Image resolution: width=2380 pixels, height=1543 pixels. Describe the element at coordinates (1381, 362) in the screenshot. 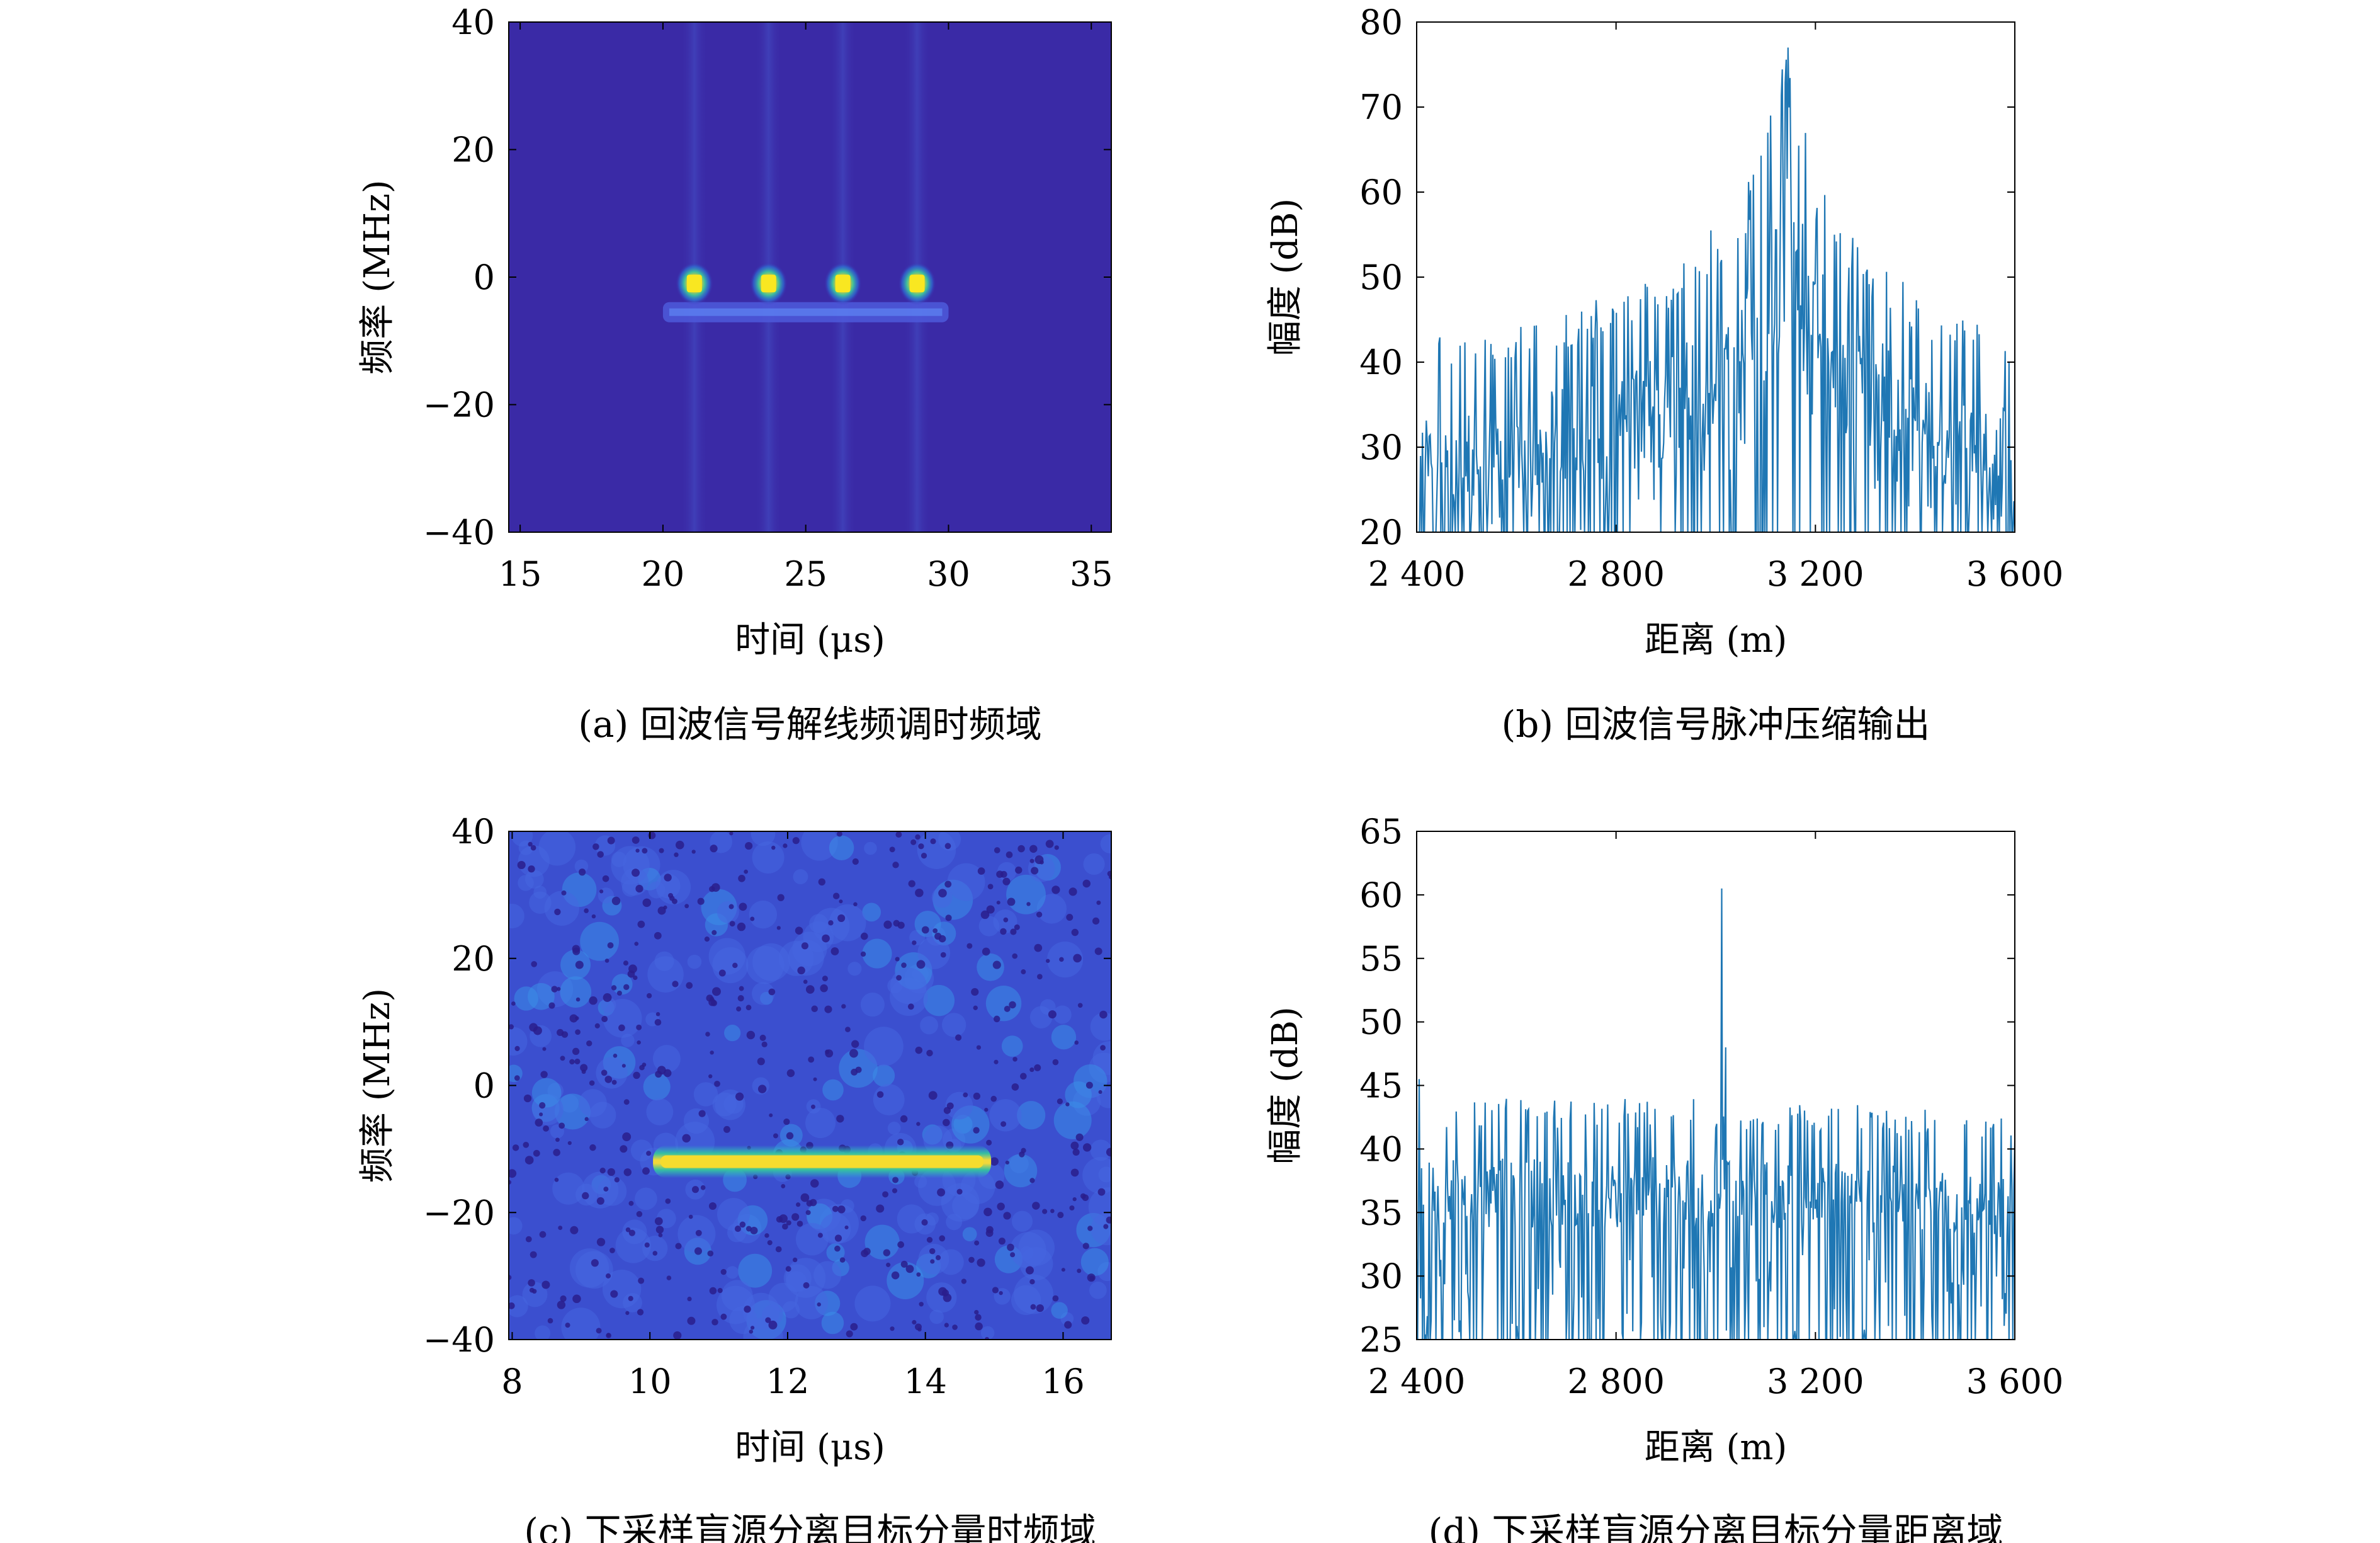

I see `y-tick-label: 40` at that location.